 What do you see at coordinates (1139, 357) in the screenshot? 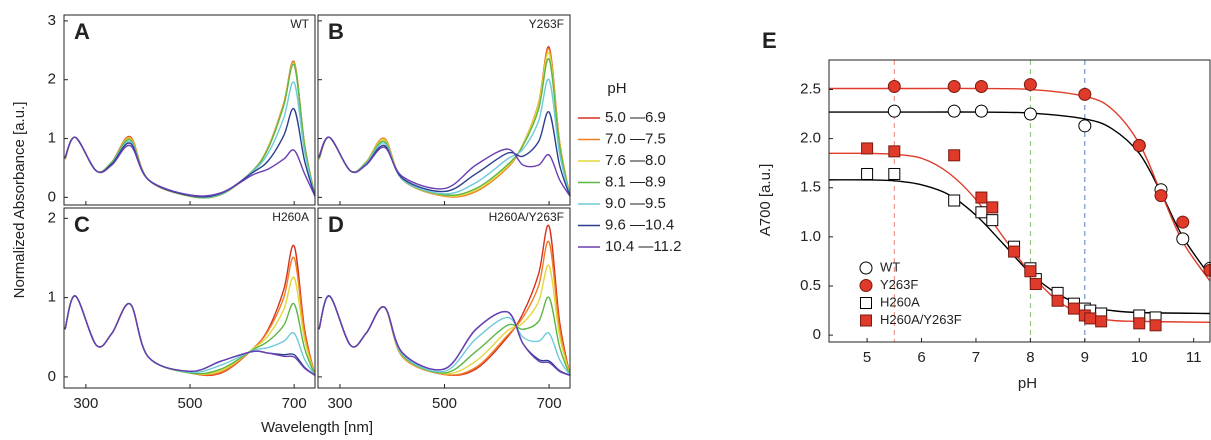
I see `x-tick-label: 10` at bounding box center [1139, 357].